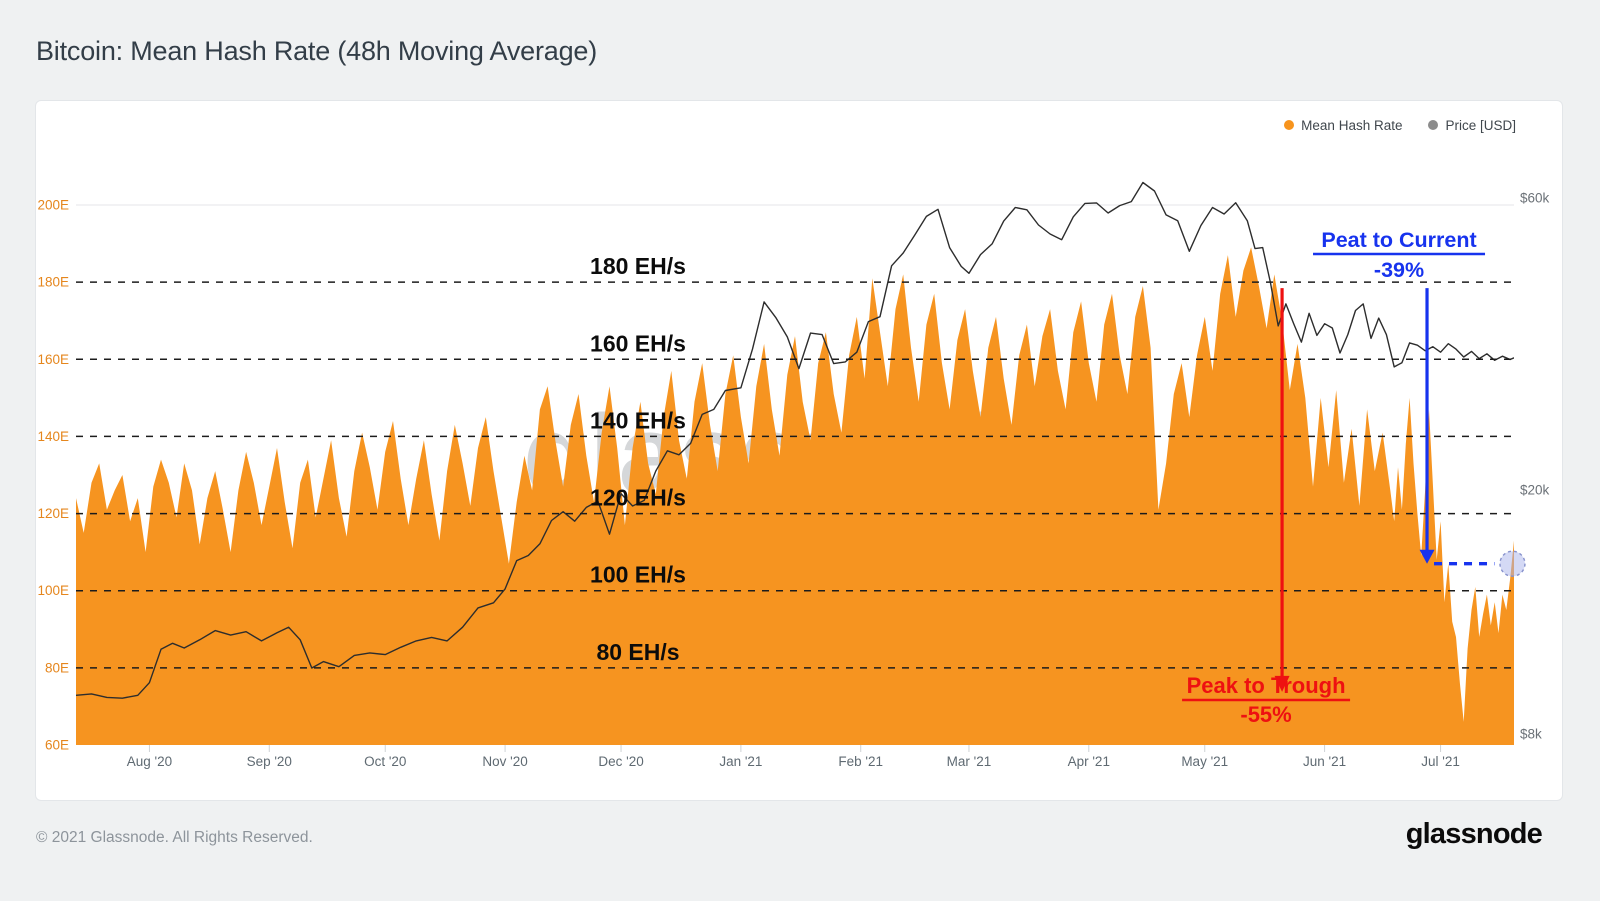  What do you see at coordinates (620, 761) in the screenshot?
I see `x-tick-label: Dec '20` at bounding box center [620, 761].